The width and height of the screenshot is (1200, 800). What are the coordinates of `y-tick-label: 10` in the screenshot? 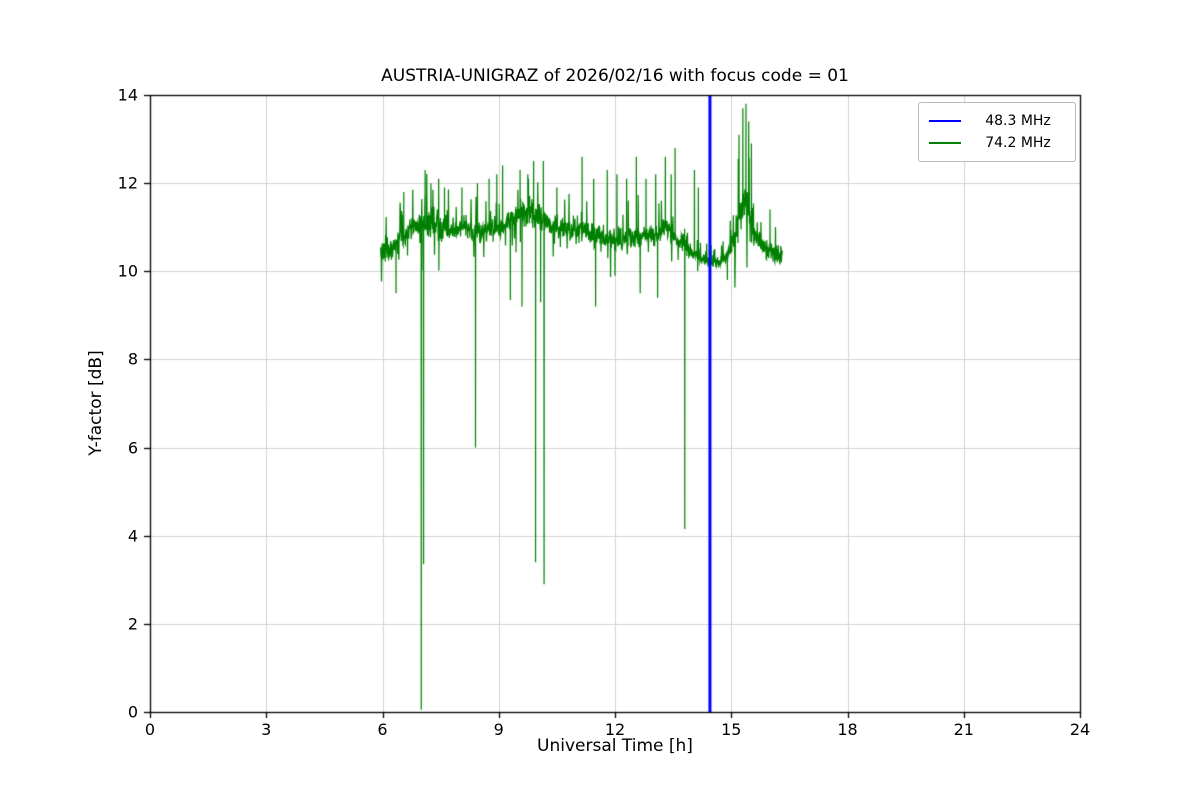 It's located at (127, 271).